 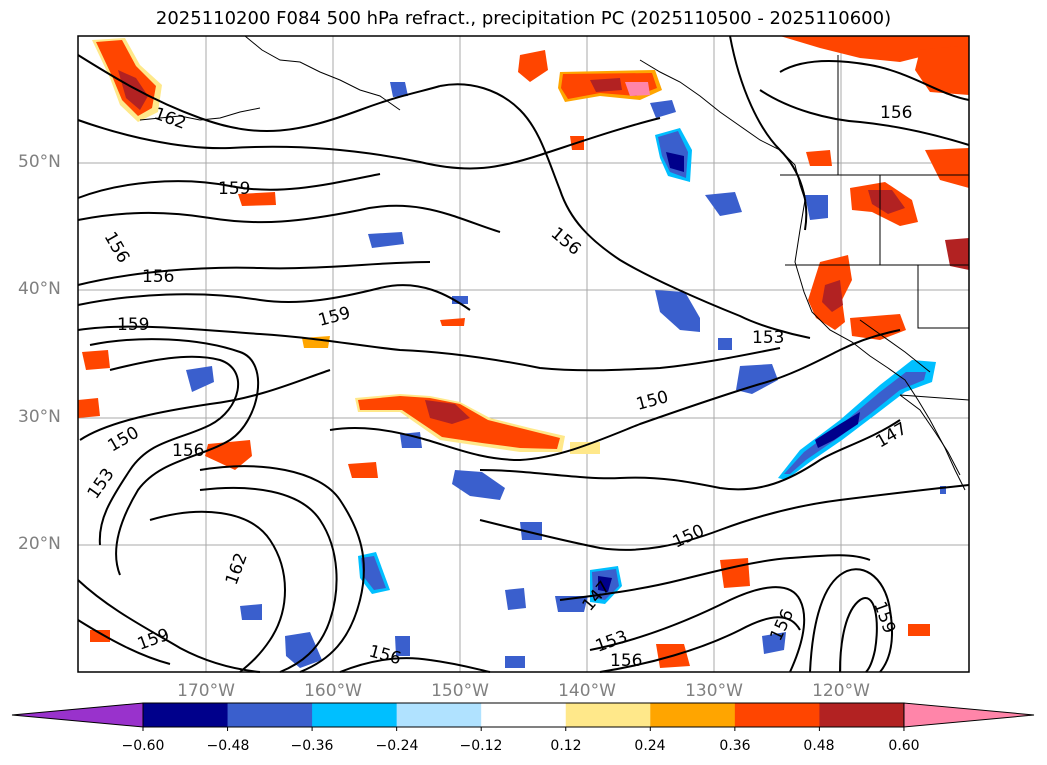 What do you see at coordinates (39, 289) in the screenshot?
I see `lat-label-40n: 40°N` at bounding box center [39, 289].